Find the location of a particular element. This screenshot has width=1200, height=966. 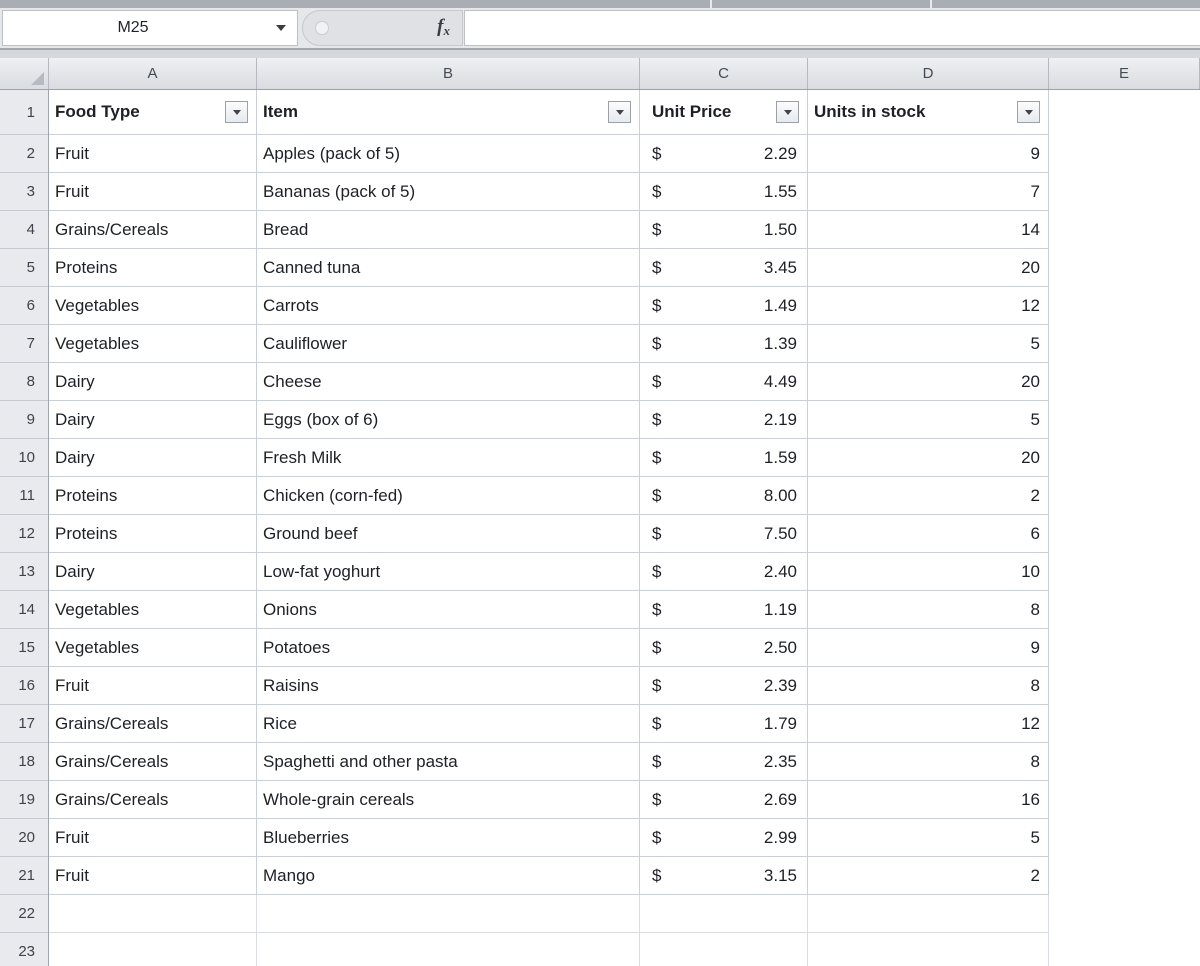

cell-item: Potatoes is located at coordinates (448, 647).